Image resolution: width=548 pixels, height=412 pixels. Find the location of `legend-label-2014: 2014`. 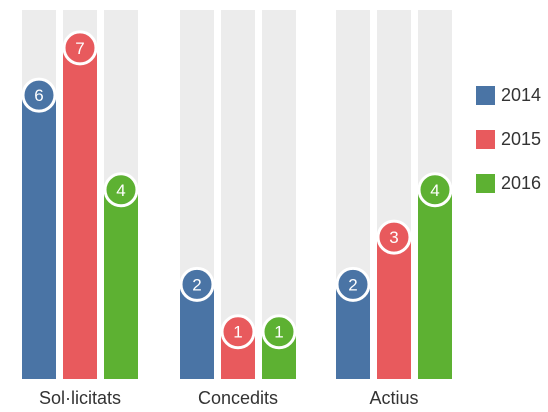

legend-label-2014: 2014 is located at coordinates (521, 94).